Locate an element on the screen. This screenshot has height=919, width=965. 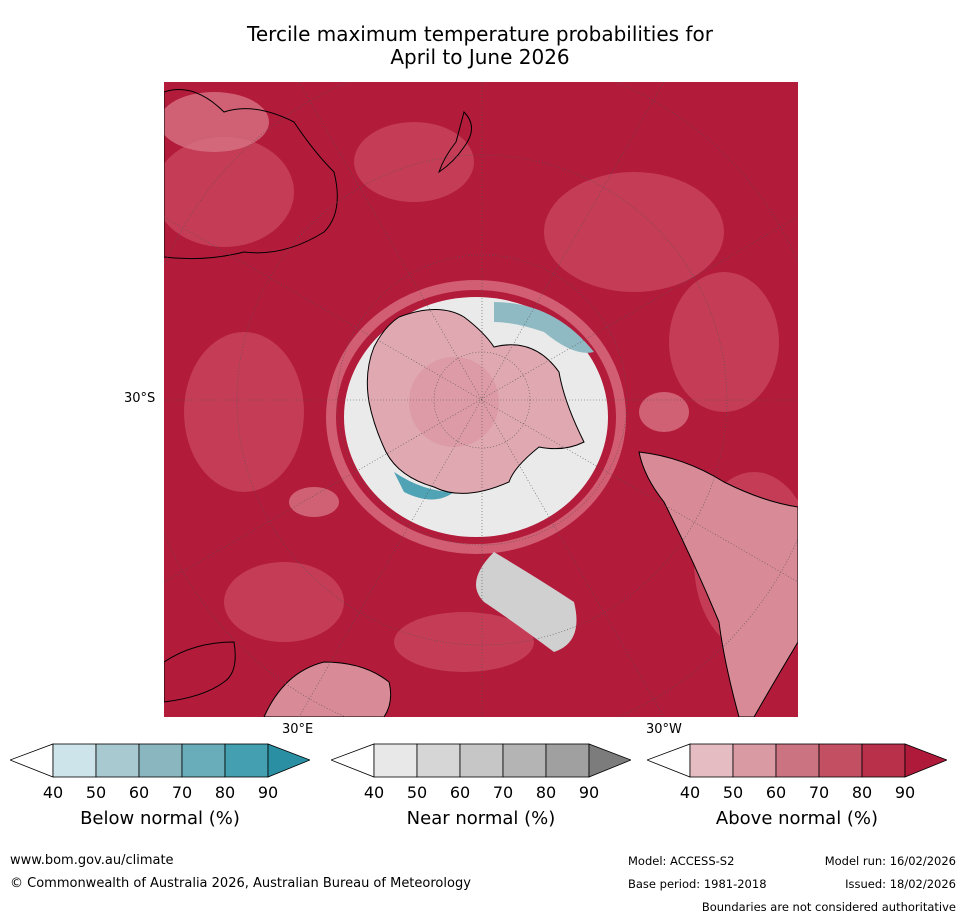
lat-label-30s: 30°S is located at coordinates (140, 398).